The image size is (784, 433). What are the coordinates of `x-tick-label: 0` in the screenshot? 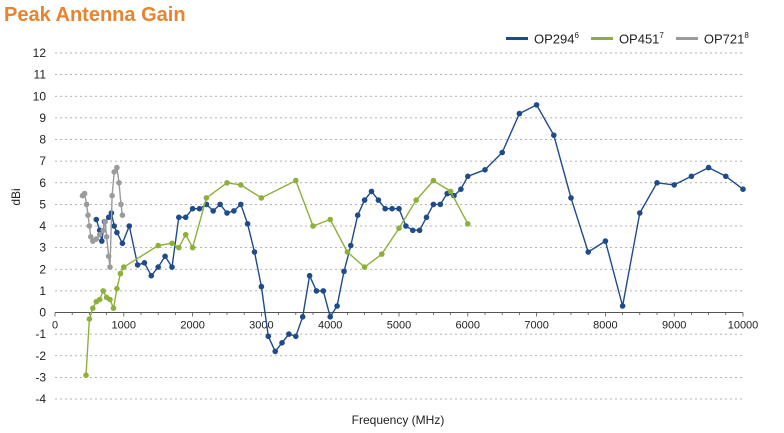 It's located at (55, 326).